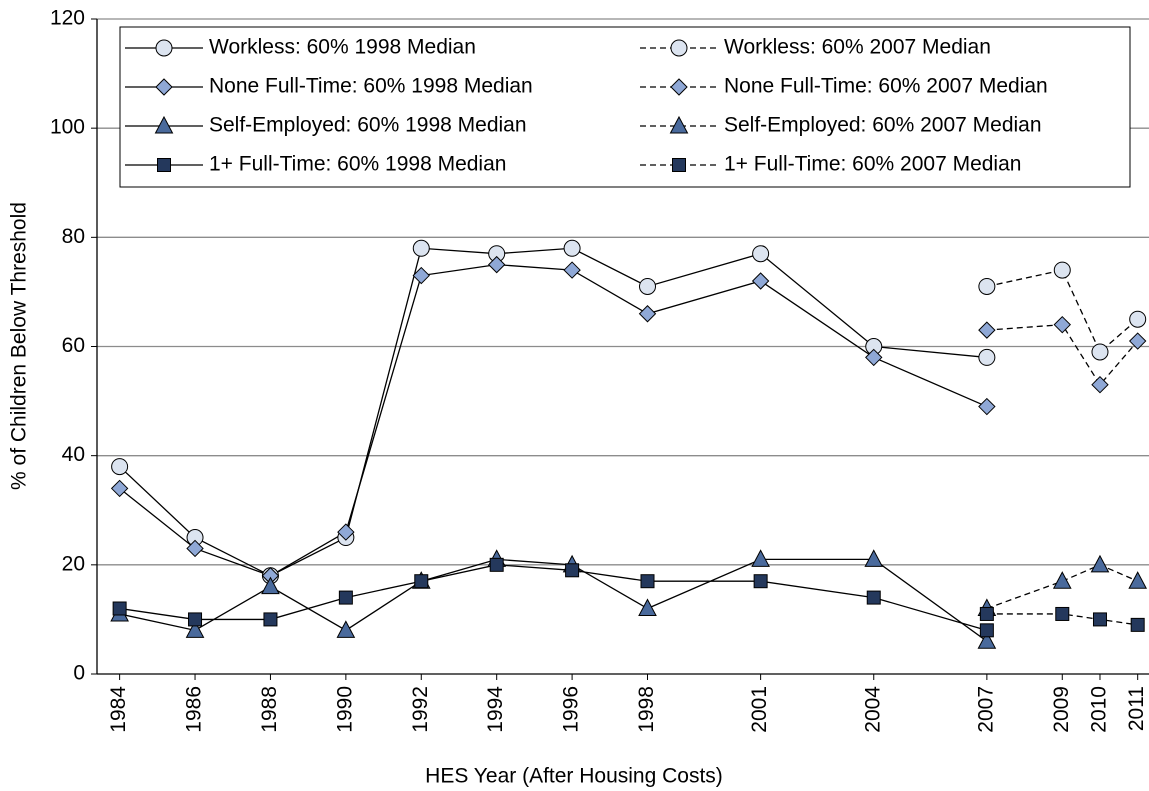 The image size is (1149, 791). What do you see at coordinates (342, 47) in the screenshot?
I see `legend-label: Workless: 60% 1998 Median` at bounding box center [342, 47].